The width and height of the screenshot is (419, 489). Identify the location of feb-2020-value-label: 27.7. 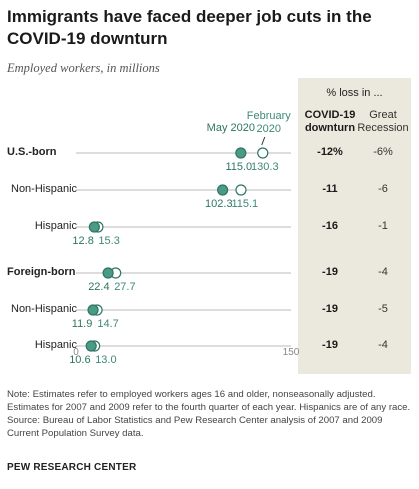
(124, 287).